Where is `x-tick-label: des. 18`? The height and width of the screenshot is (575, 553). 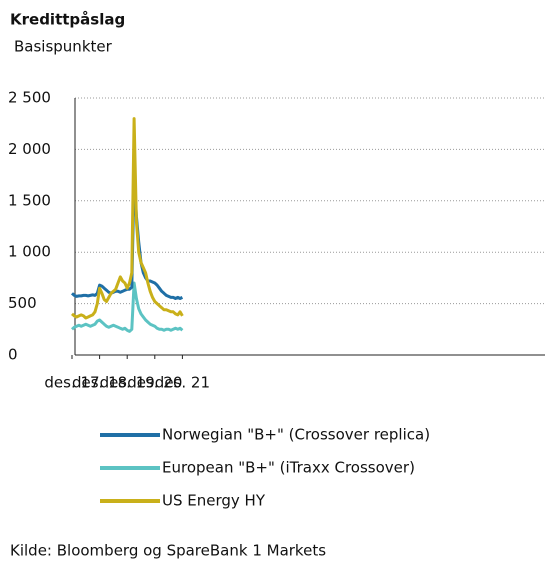 x-tick-label: des. 18 is located at coordinates (99, 383).